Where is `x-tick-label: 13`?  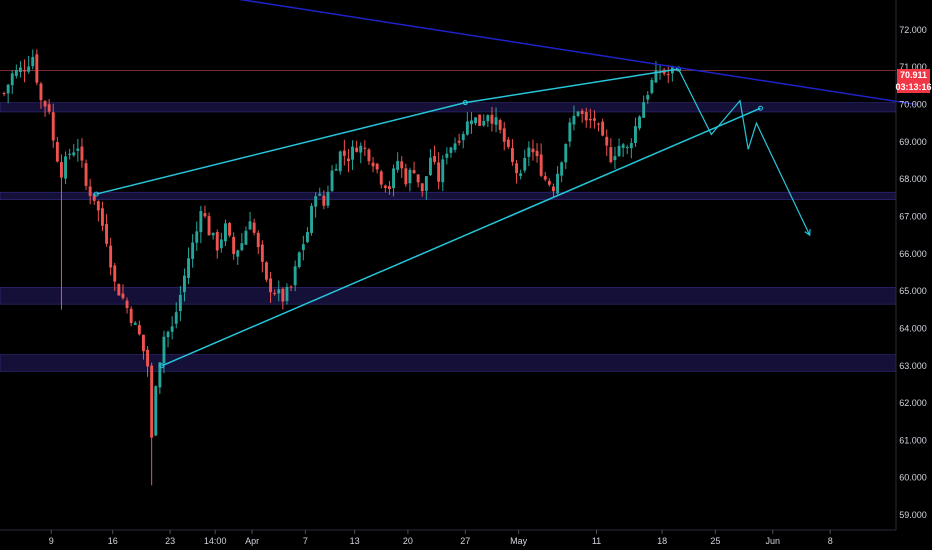 x-tick-label: 13 is located at coordinates (355, 541).